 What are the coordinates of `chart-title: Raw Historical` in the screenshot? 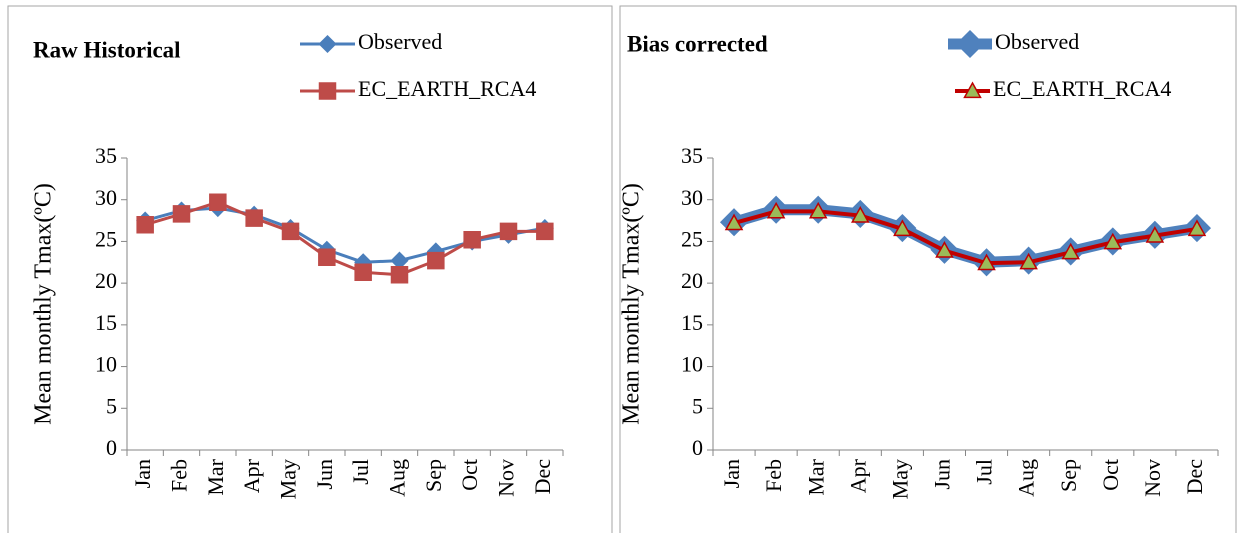 It's located at (107, 49).